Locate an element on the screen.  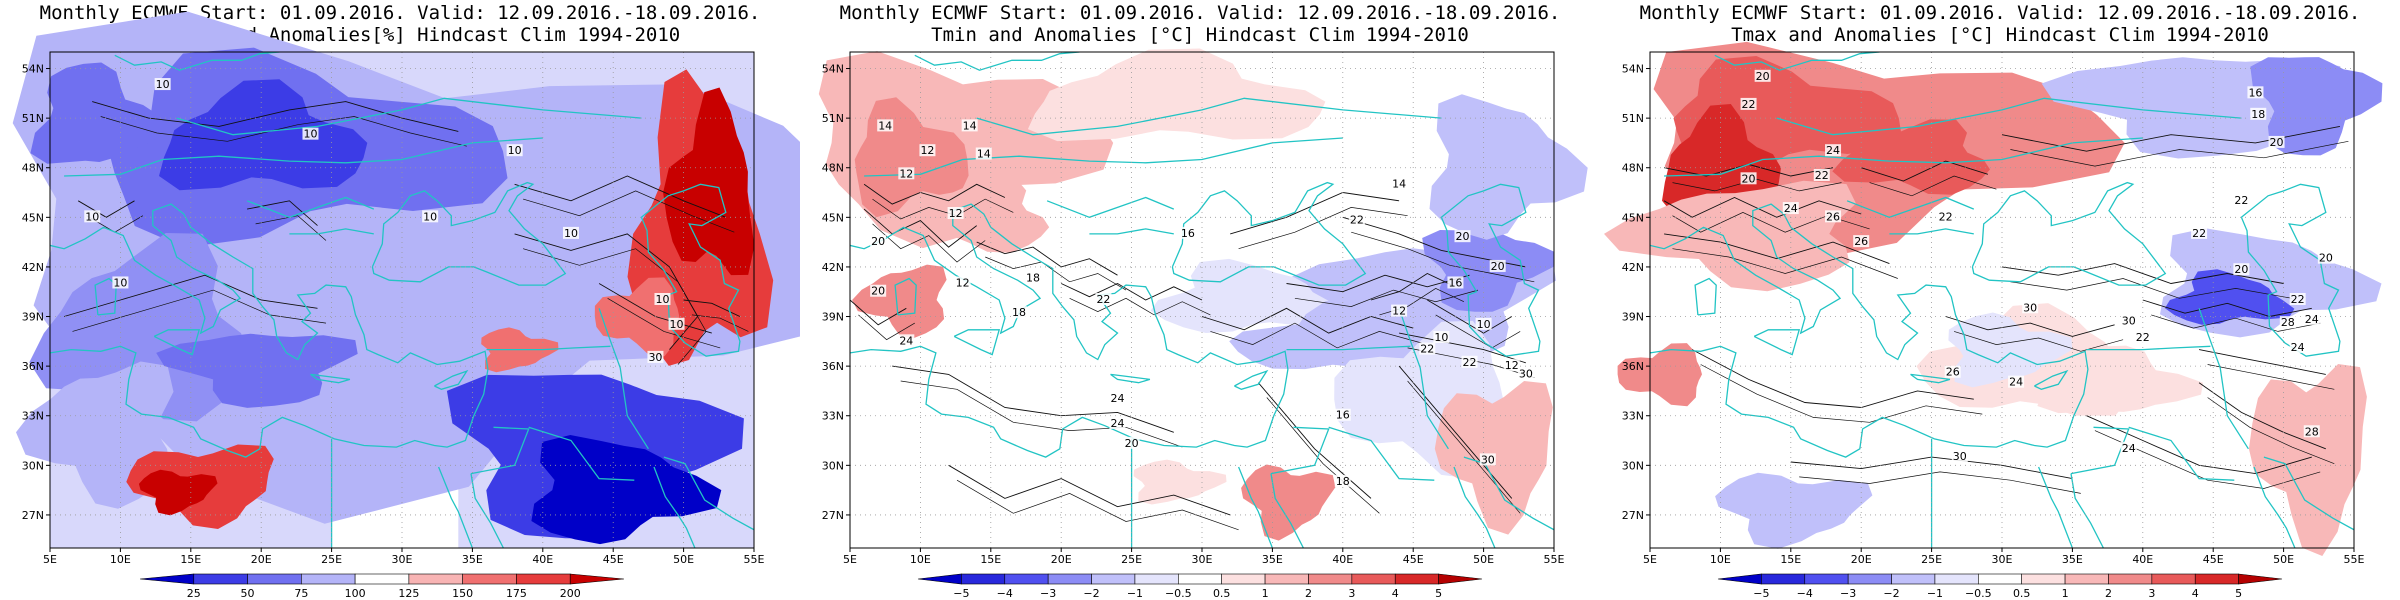
contour-label: 28 is located at coordinates (2288, 322).